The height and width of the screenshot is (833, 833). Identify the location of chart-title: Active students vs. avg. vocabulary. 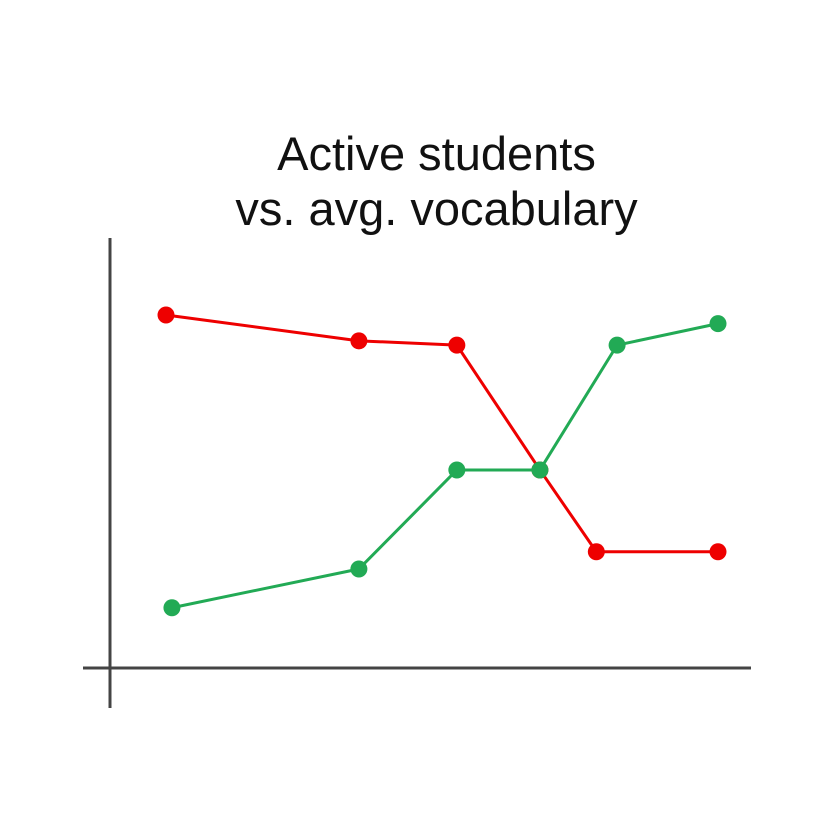
(416, 181).